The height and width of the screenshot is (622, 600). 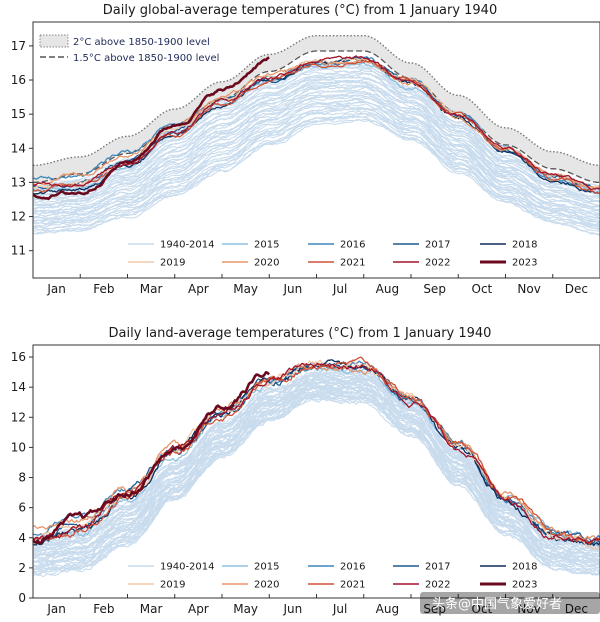 What do you see at coordinates (317, 285) in the screenshot?
I see `x-axis: Jan Feb Mar Apr May Jun Jul Aug Sep Oct Nov Dec` at bounding box center [317, 285].